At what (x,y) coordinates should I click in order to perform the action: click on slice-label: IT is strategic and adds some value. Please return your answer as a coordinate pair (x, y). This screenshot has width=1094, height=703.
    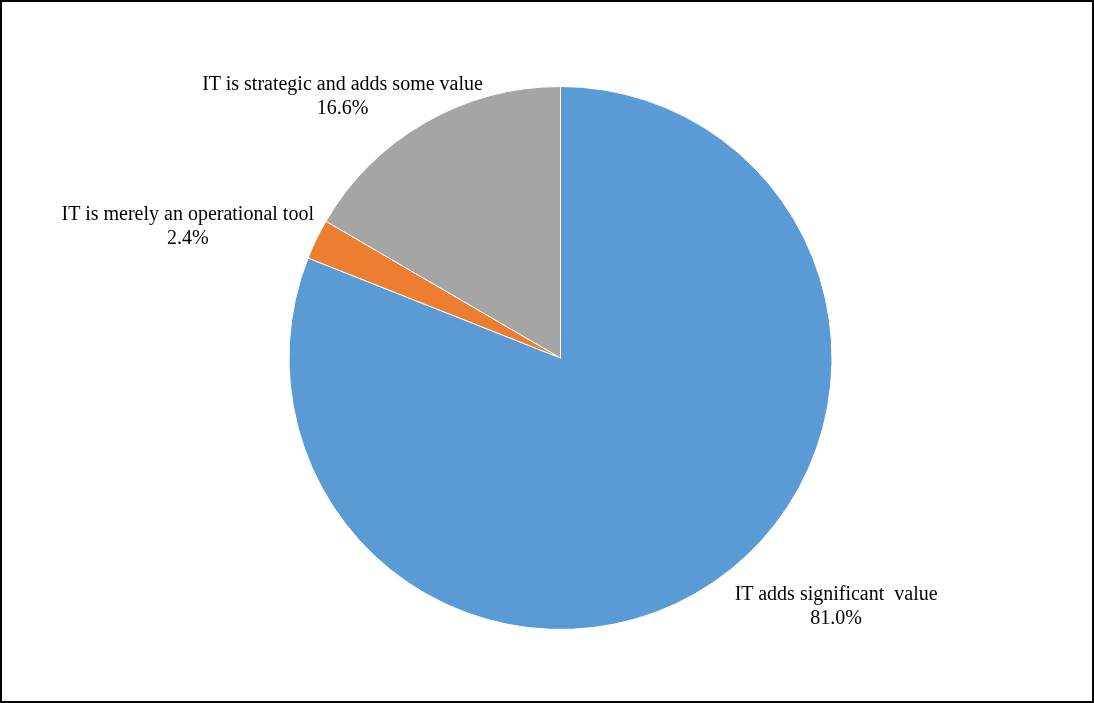
    Looking at the image, I should click on (342, 84).